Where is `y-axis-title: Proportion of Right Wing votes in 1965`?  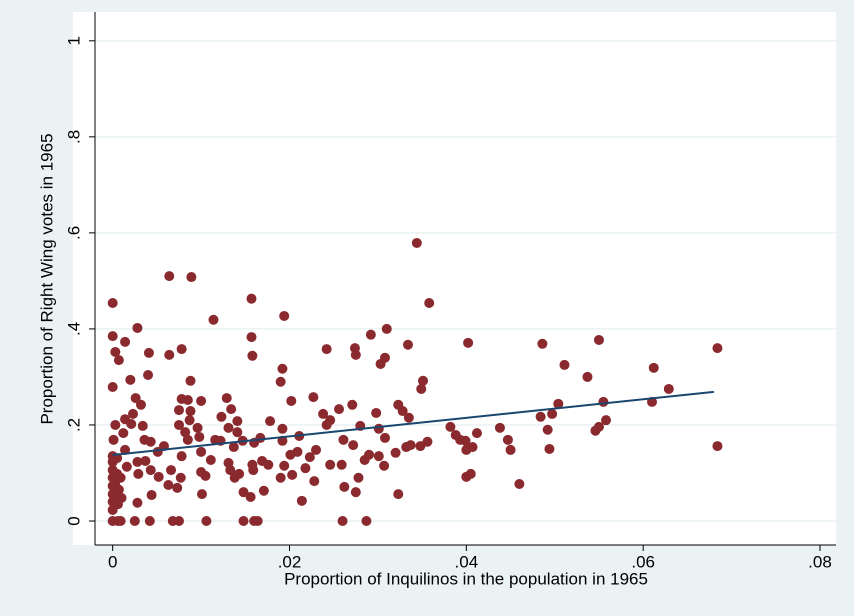
y-axis-title: Proportion of Right Wing votes in 1965 is located at coordinates (46, 278).